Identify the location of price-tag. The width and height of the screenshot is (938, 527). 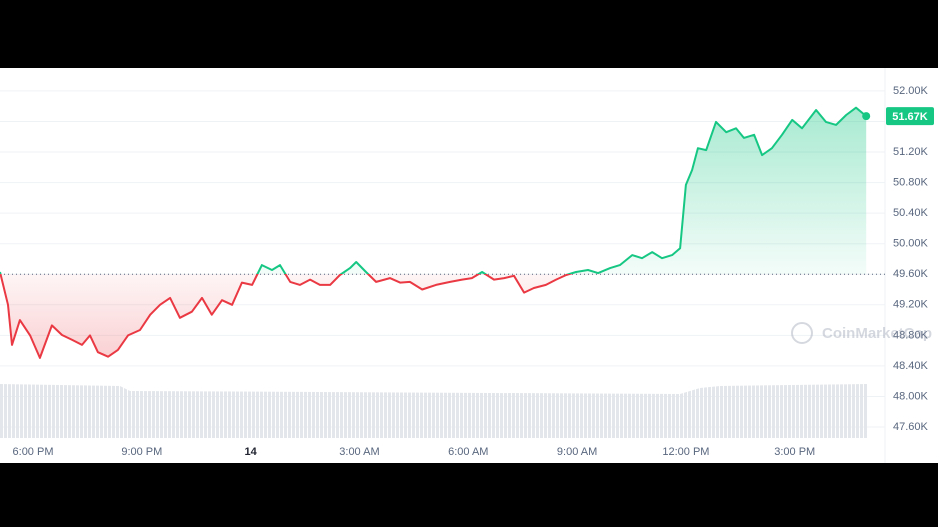
(910, 116).